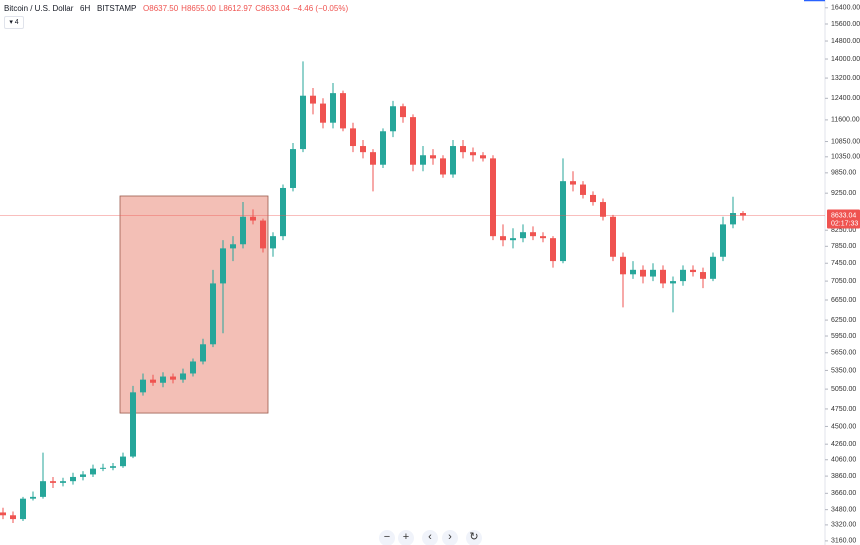 Image resolution: width=860 pixels, height=545 pixels. I want to click on last-price-label: 8633.04, so click(843, 215).